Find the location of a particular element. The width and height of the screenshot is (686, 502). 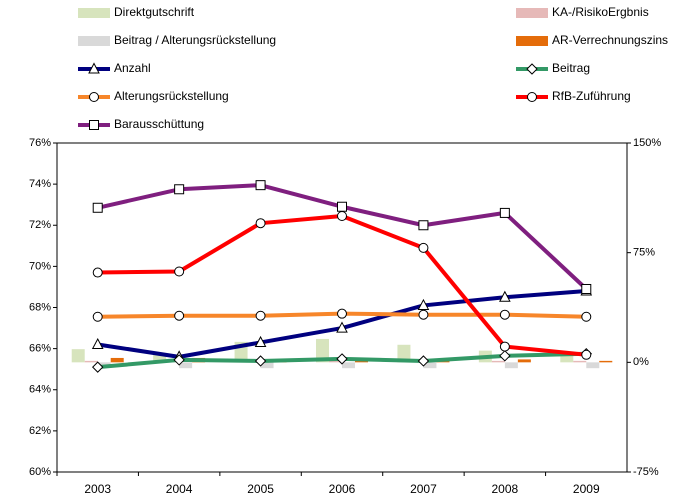

legend-label: Alterungsrückstellung is located at coordinates (171, 96).